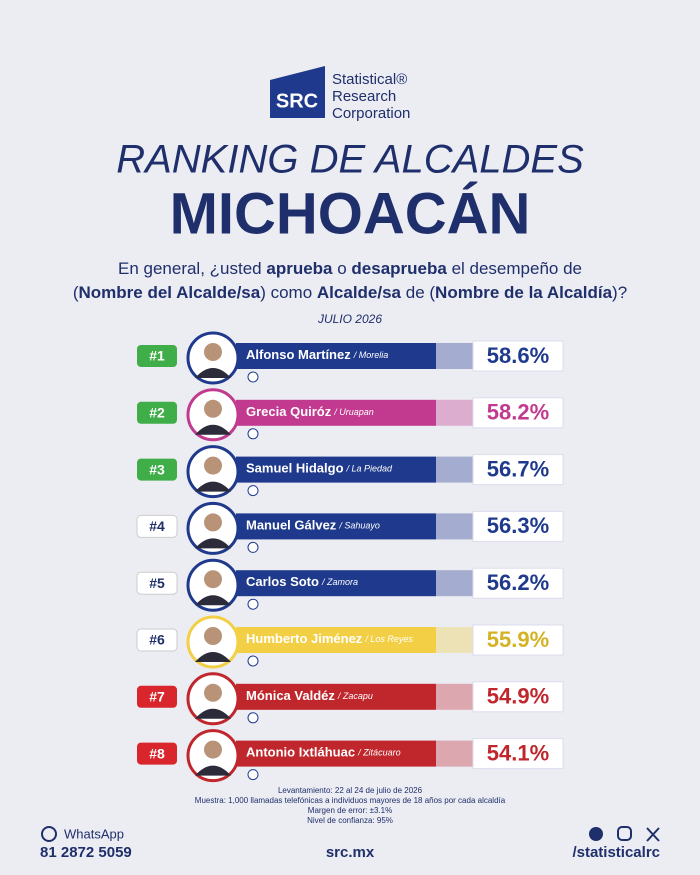  I want to click on ranking-row: #3 56.7% Samuel Hidalgo / La Piedad, so click(350, 472).